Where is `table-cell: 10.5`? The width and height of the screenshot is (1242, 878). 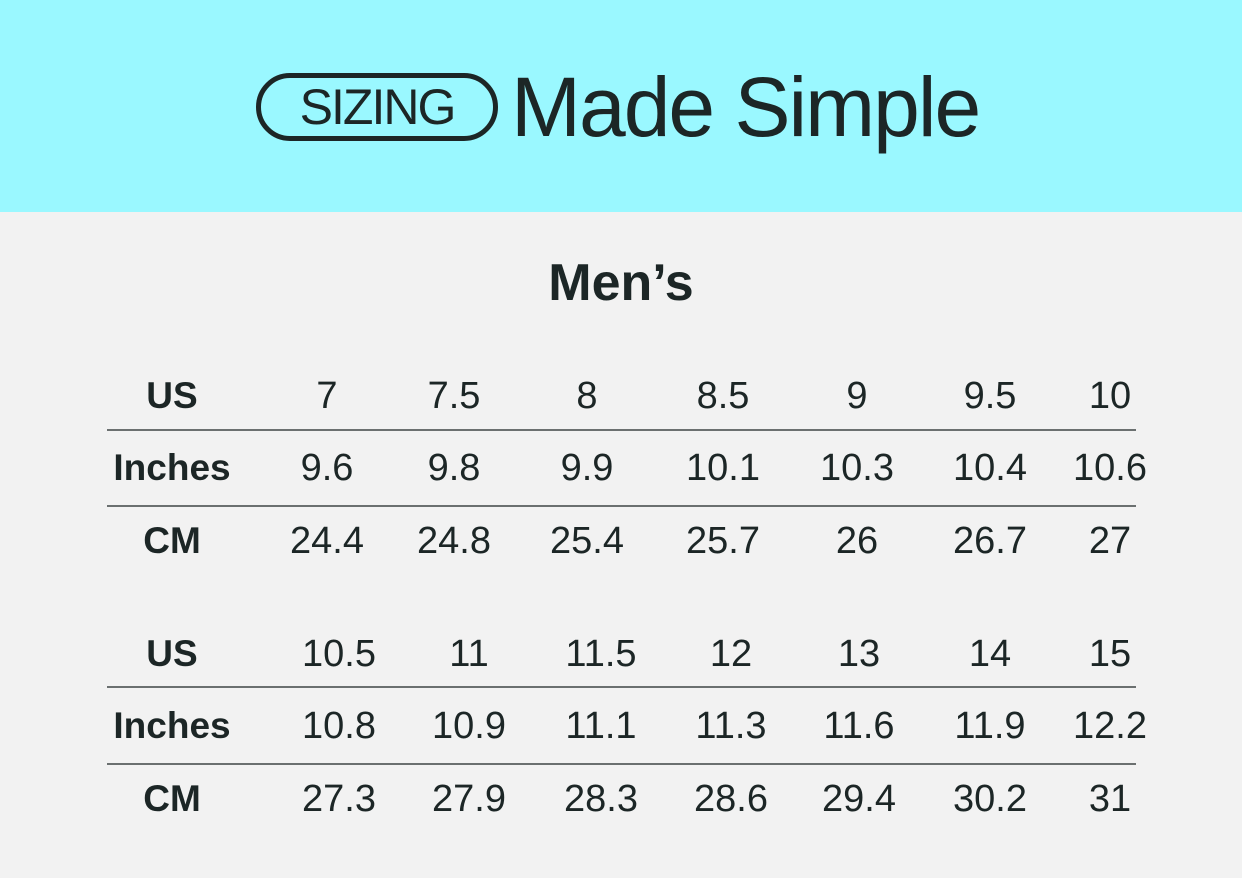
table-cell: 10.5 is located at coordinates (339, 654).